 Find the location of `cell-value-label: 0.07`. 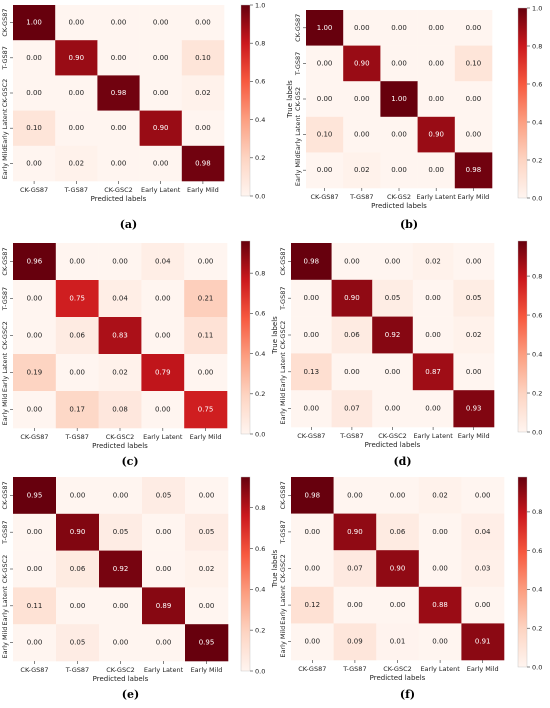

cell-value-label: 0.07 is located at coordinates (352, 409).